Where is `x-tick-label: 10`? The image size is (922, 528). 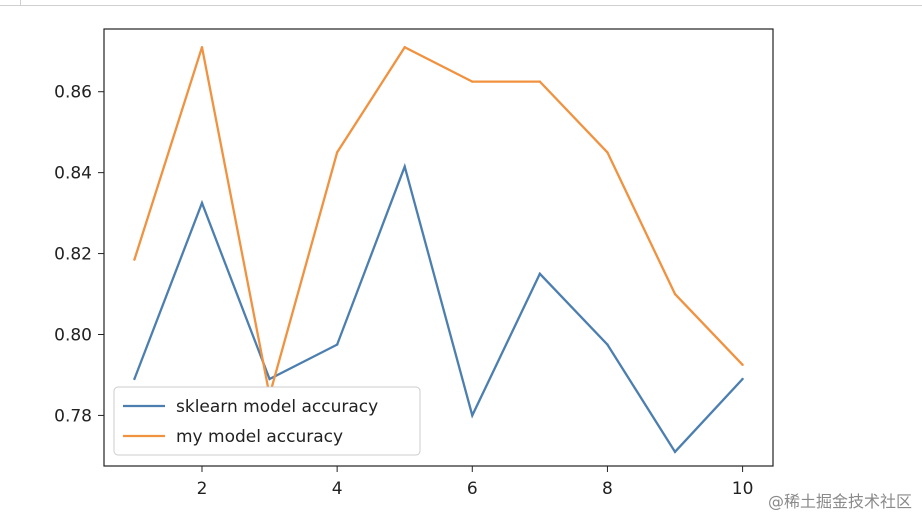
x-tick-label: 10 is located at coordinates (743, 489).